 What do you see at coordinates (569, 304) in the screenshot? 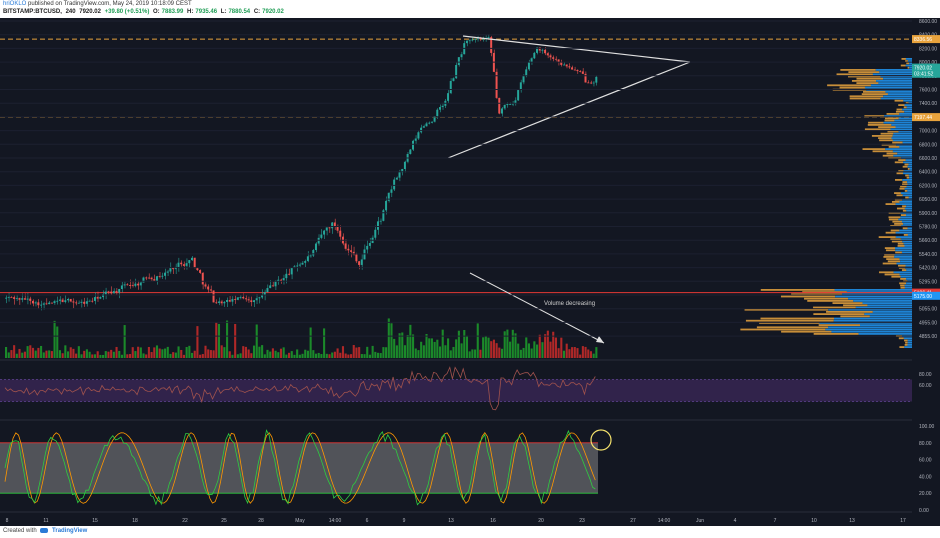
I see `volume-decreasing-annotation: Volume decreasing` at bounding box center [569, 304].